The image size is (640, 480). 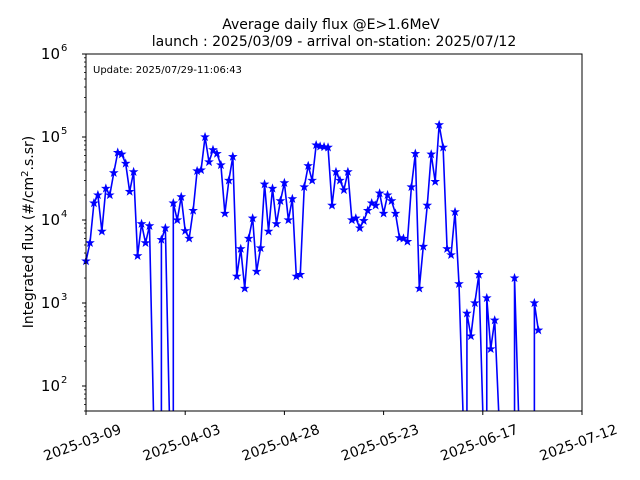 What do you see at coordinates (167, 70) in the screenshot?
I see `update-annotation: Update: 2025/07/29-11:06:43` at bounding box center [167, 70].